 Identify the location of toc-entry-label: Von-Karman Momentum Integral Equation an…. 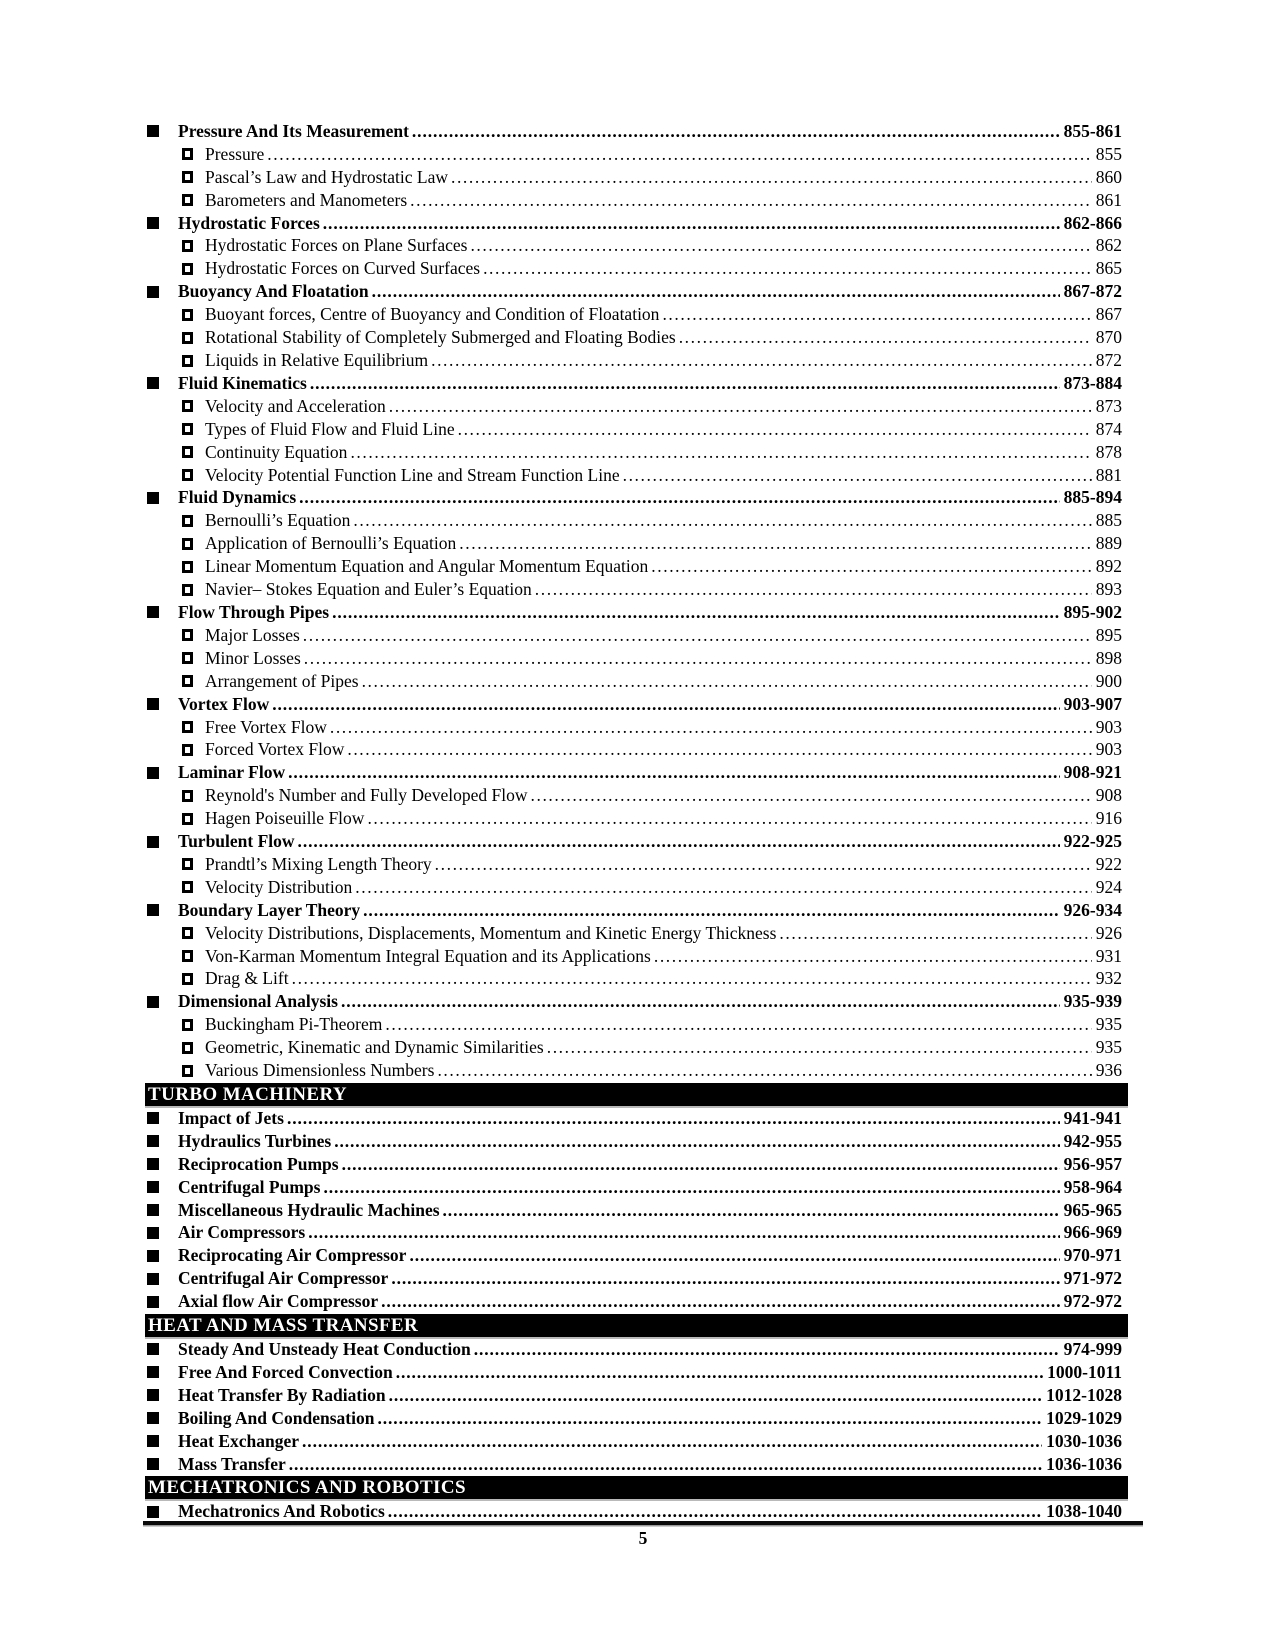
(428, 955).